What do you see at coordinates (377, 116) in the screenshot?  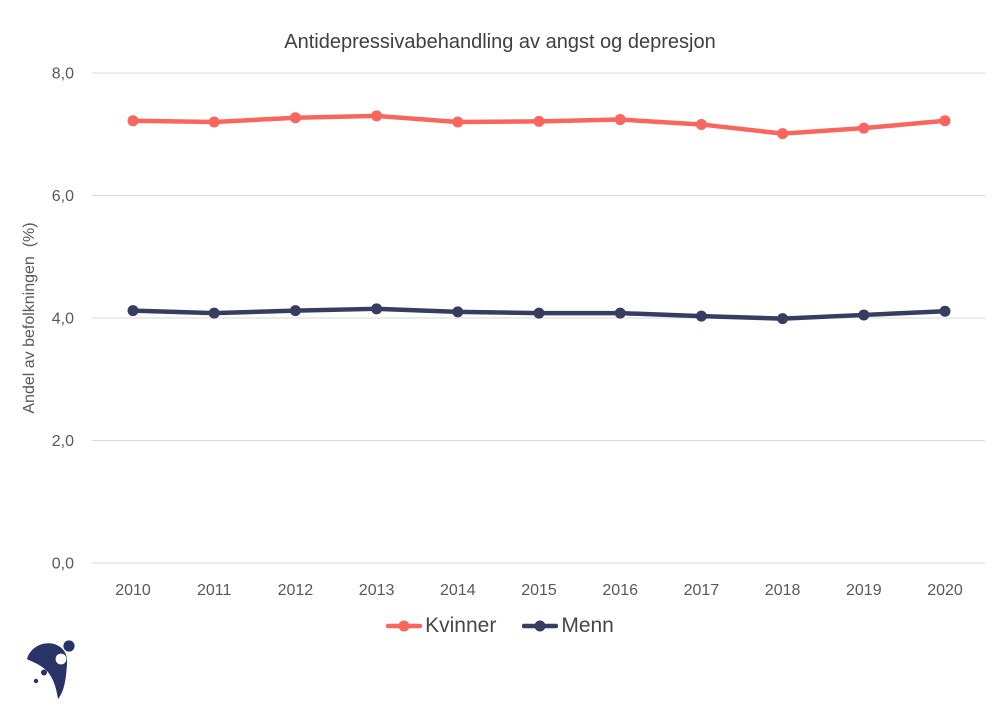 I see `data-point-kvinner-2013` at bounding box center [377, 116].